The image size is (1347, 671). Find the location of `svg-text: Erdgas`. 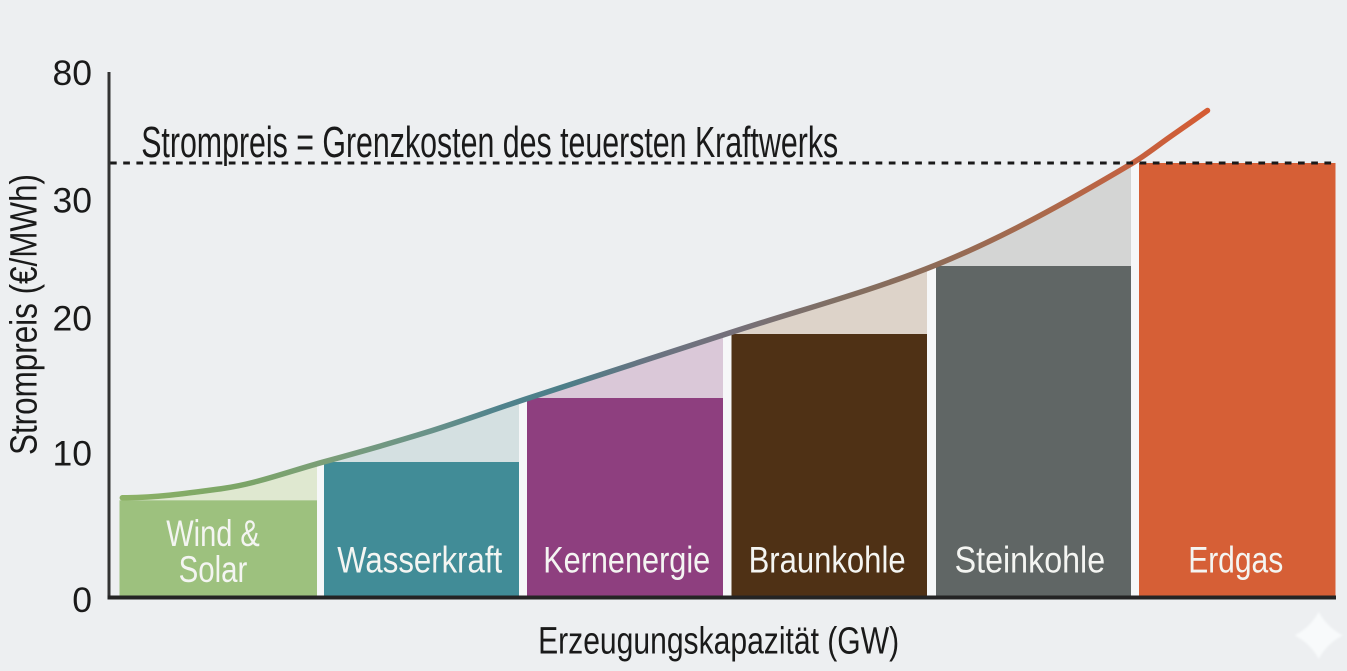

svg-text: Erdgas is located at coordinates (1235, 560).